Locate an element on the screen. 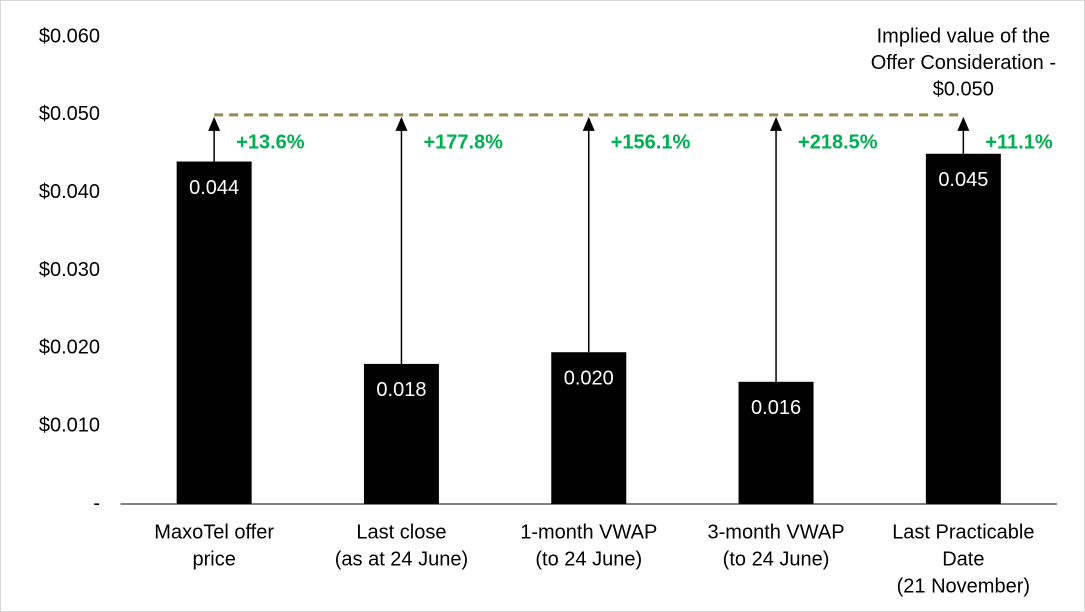 The image size is (1085, 612). value-label: 0.020 is located at coordinates (589, 379).